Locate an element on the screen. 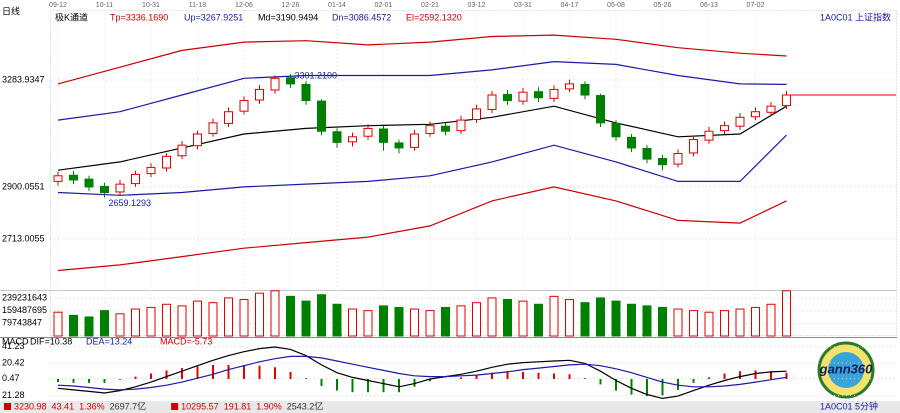 The height and width of the screenshot is (413, 900). channel-line is located at coordinates (422, 165).